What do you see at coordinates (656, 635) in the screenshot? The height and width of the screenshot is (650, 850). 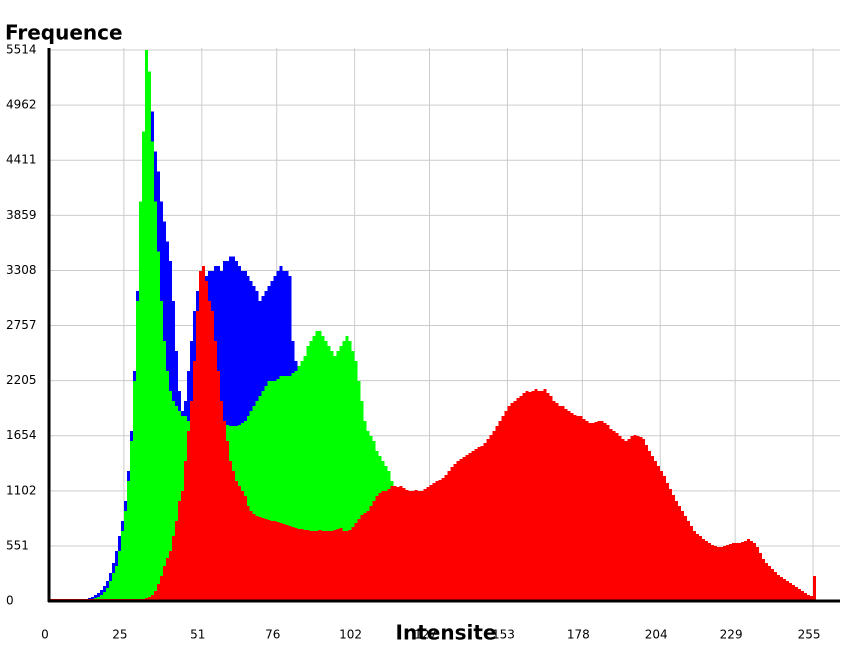 I see `x-tick-label: 204` at bounding box center [656, 635].